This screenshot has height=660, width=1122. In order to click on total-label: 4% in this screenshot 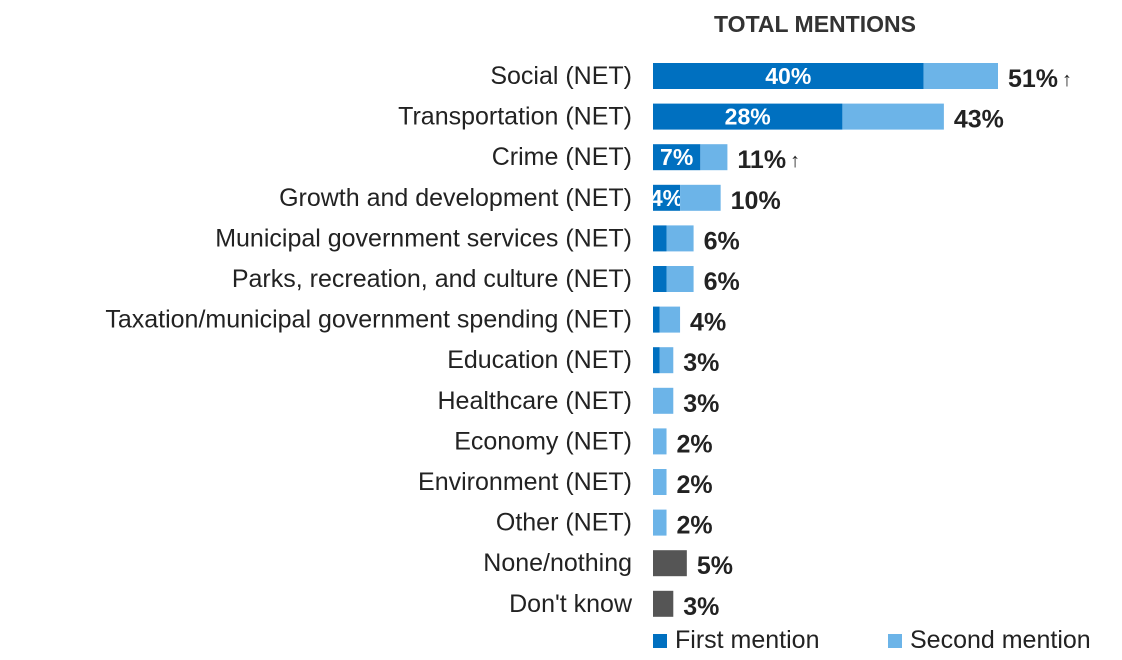, I will do `click(708, 323)`.